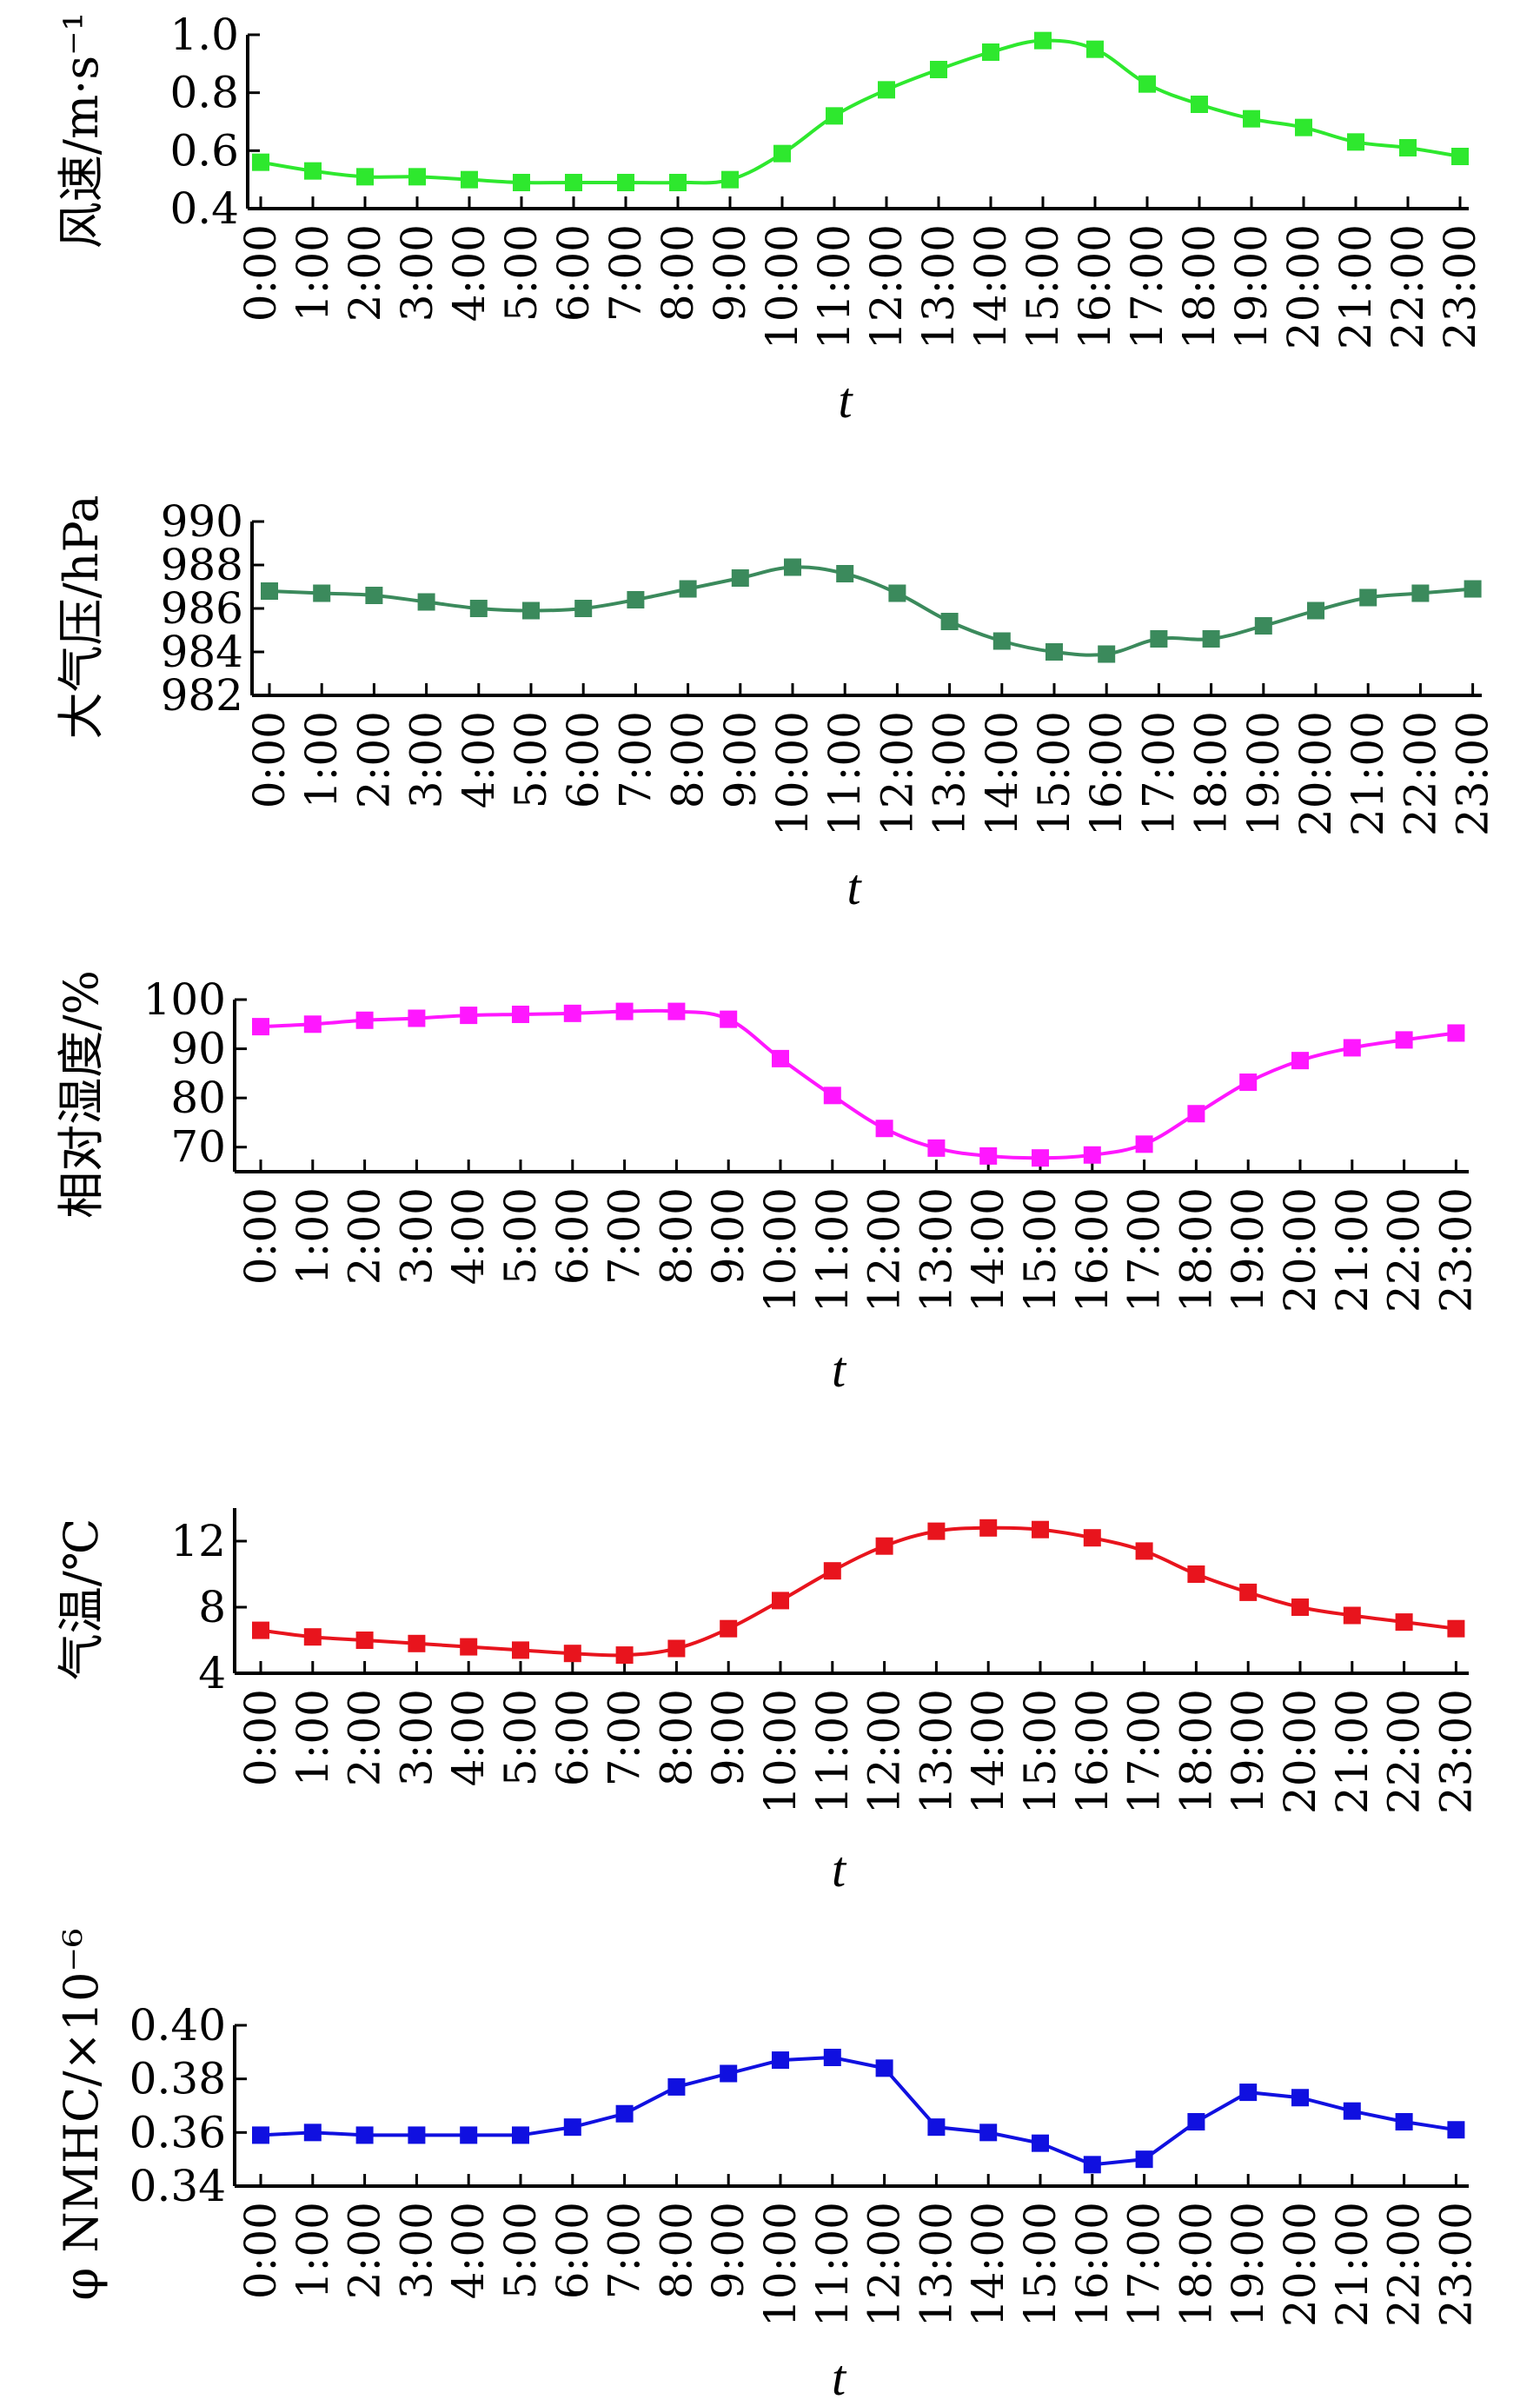 This screenshot has width=1540, height=2406. What do you see at coordinates (198, 1541) in the screenshot?
I see `y-tick-label: 12` at bounding box center [198, 1541].